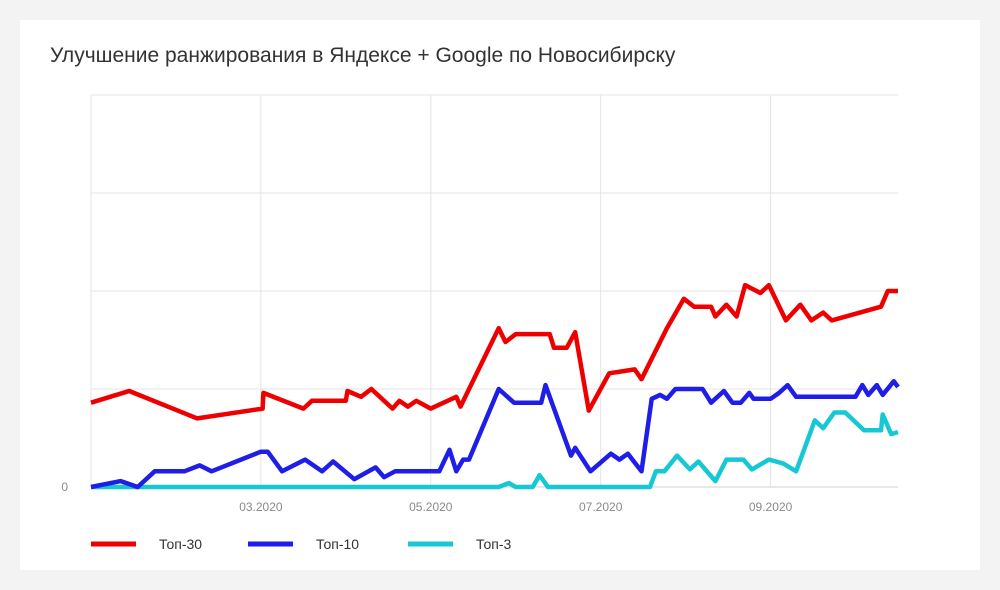  What do you see at coordinates (431, 507) in the screenshot?
I see `x-tick-label-1: 05.2020` at bounding box center [431, 507].